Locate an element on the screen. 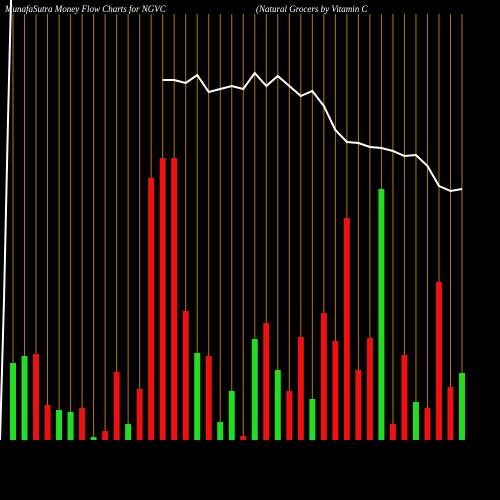  chart-subtitle: (Natural Grocers by Vitamin C is located at coordinates (312, 9).